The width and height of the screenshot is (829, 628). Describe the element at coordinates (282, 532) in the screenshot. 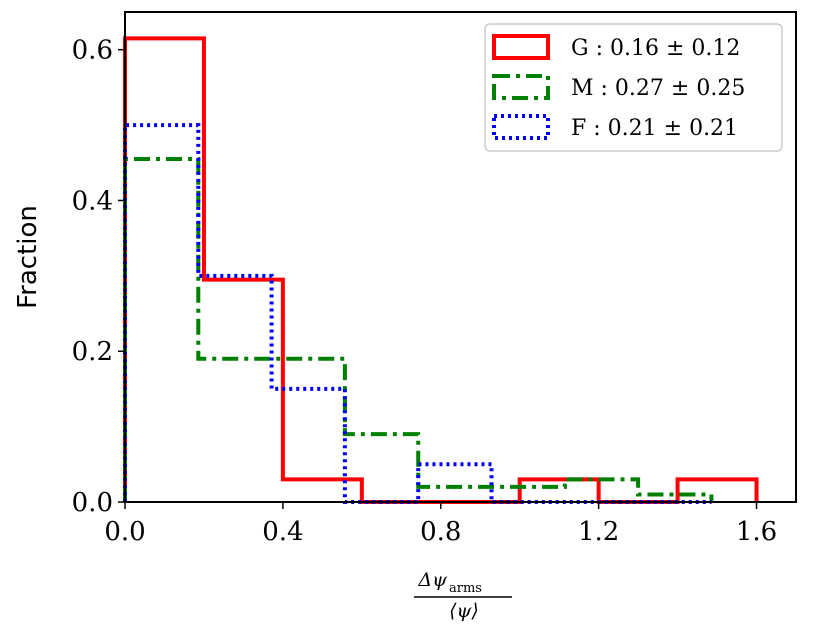

I see `x-tick-label: 0.4` at that location.